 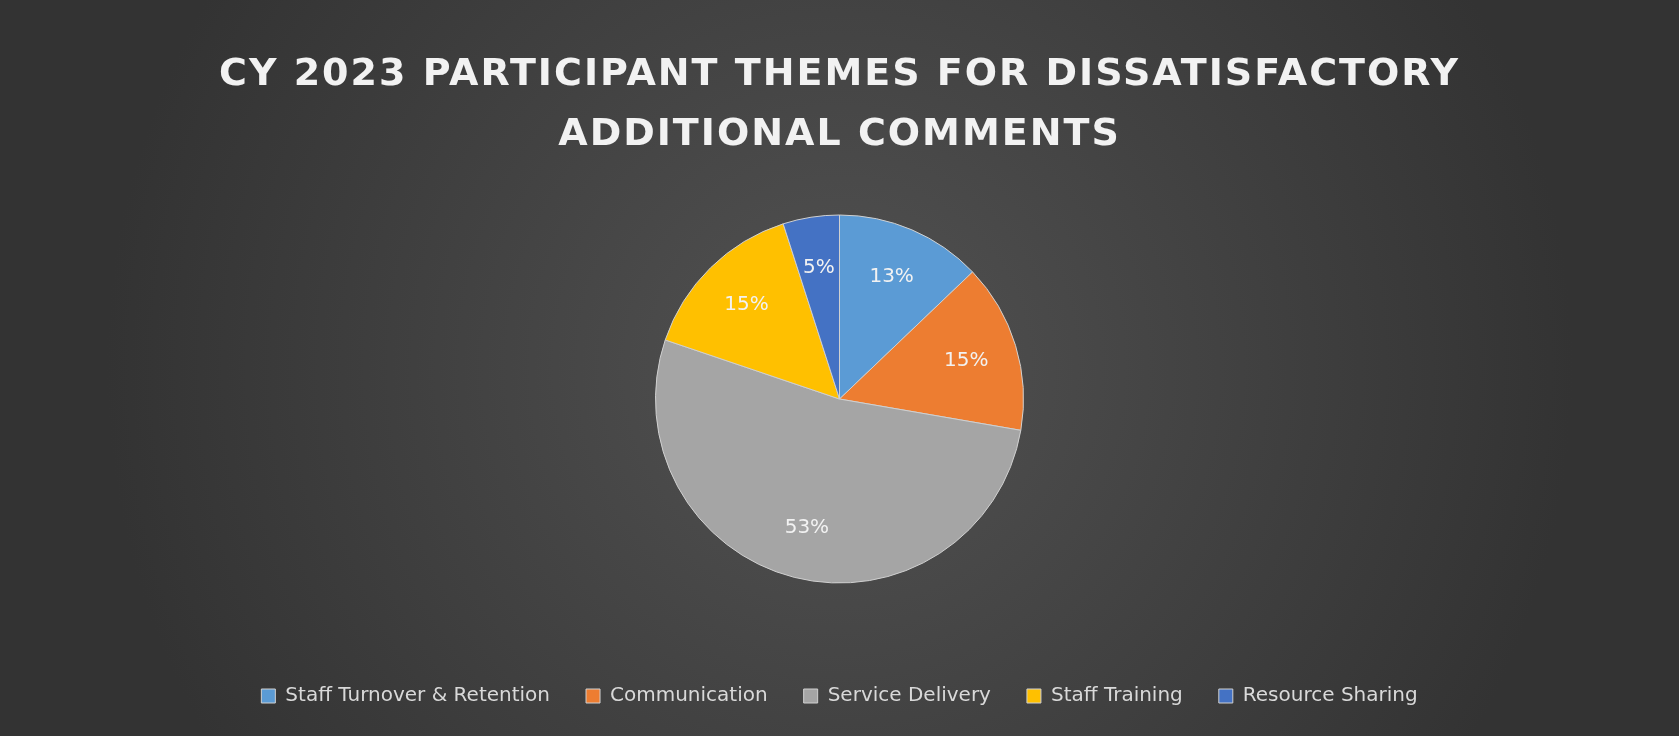 What do you see at coordinates (1330, 694) in the screenshot?
I see `legend-label: Resource Sharing` at bounding box center [1330, 694].